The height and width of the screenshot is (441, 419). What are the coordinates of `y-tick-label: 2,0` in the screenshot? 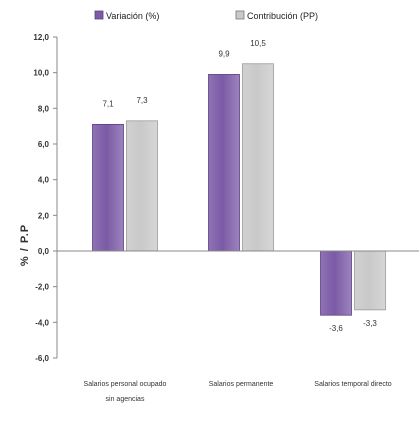 It's located at (44, 215).